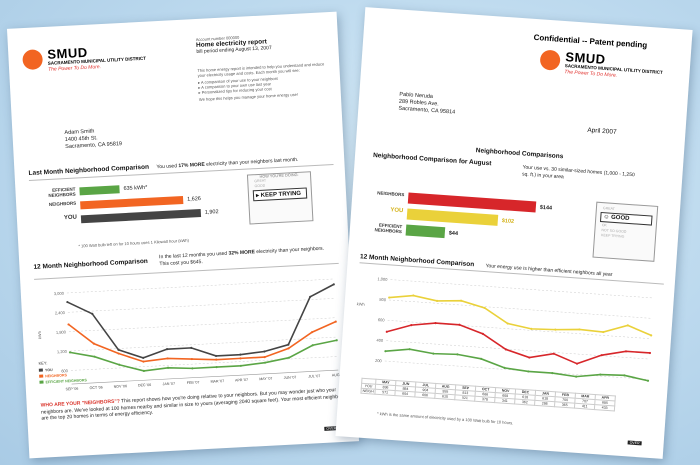 The width and height of the screenshot is (700, 465). What do you see at coordinates (33, 60) in the screenshot?
I see `sun-icon` at bounding box center [33, 60].